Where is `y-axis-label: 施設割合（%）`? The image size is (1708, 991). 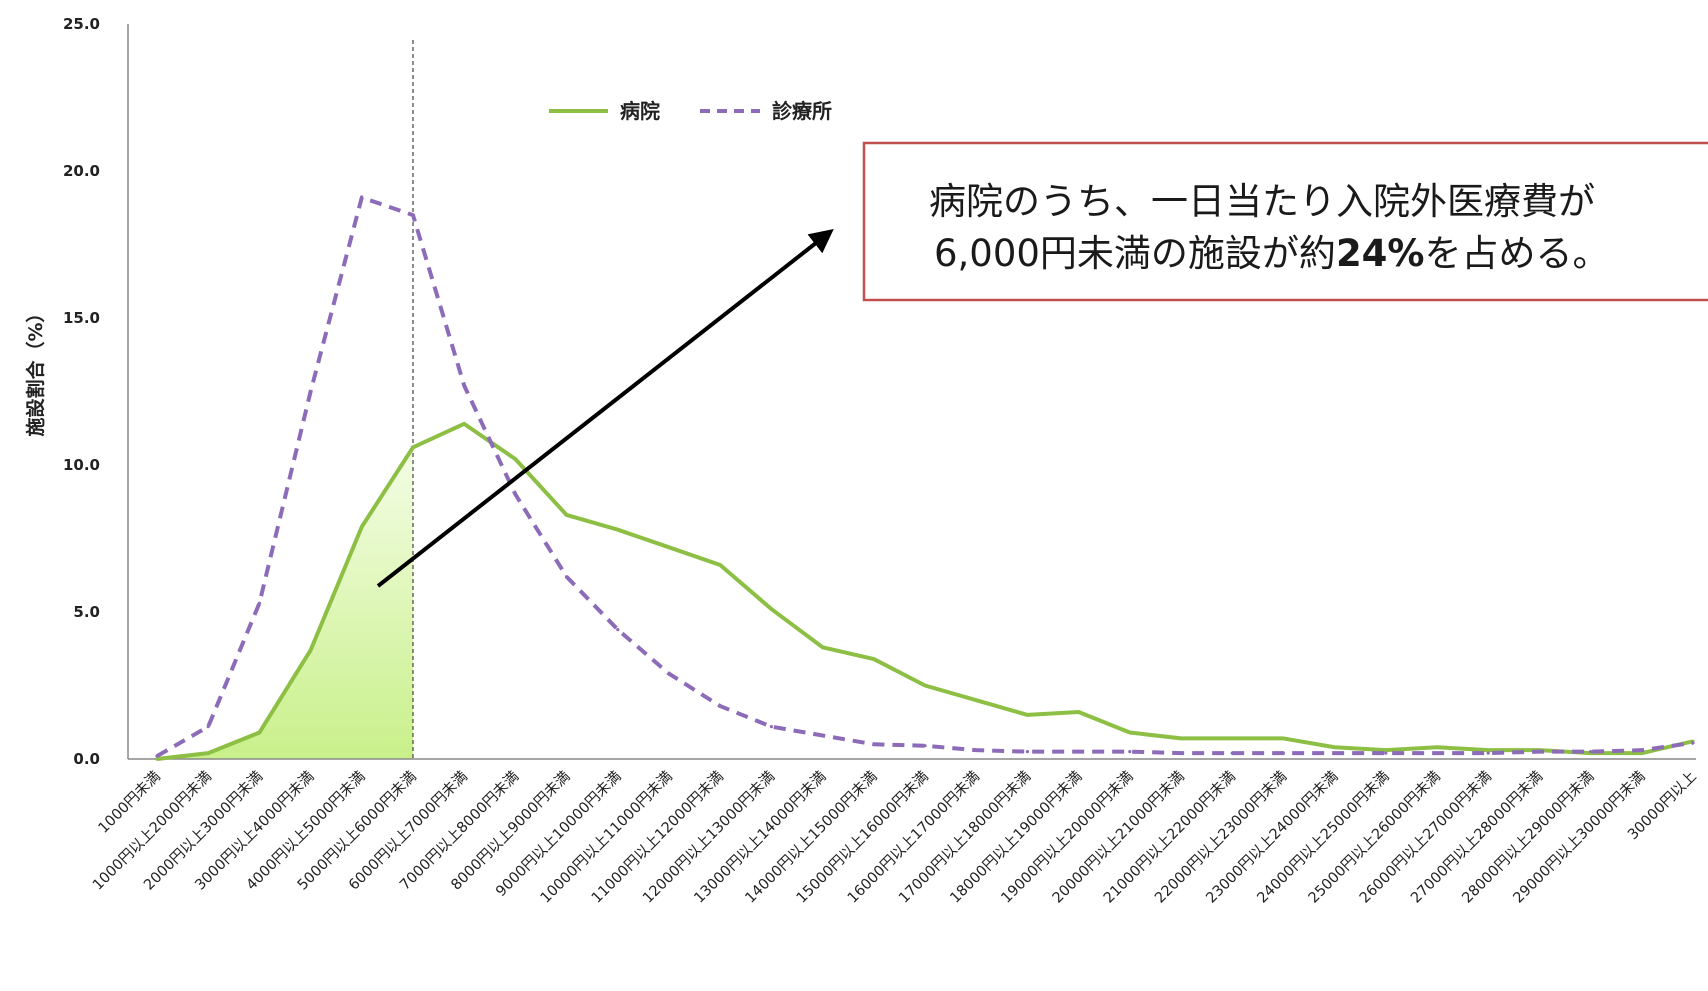 y-axis-label: 施設割合（%） is located at coordinates (35, 369).